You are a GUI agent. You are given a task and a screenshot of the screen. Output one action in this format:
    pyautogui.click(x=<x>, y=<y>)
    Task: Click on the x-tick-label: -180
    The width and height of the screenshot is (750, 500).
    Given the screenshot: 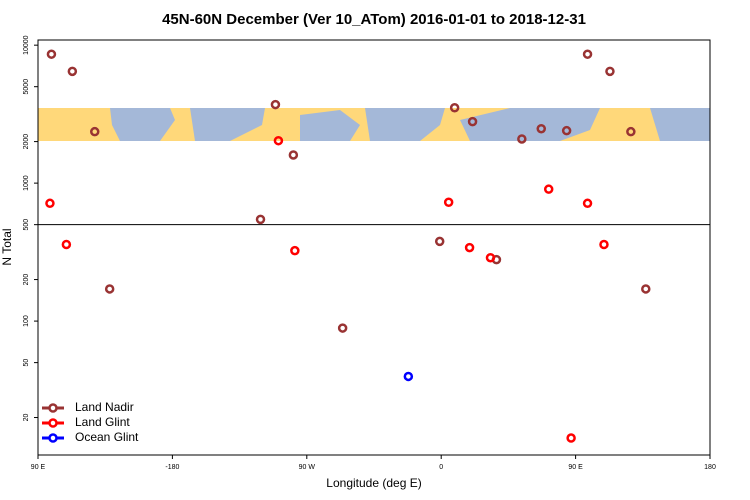 What is the action you would take?
    pyautogui.click(x=172, y=467)
    